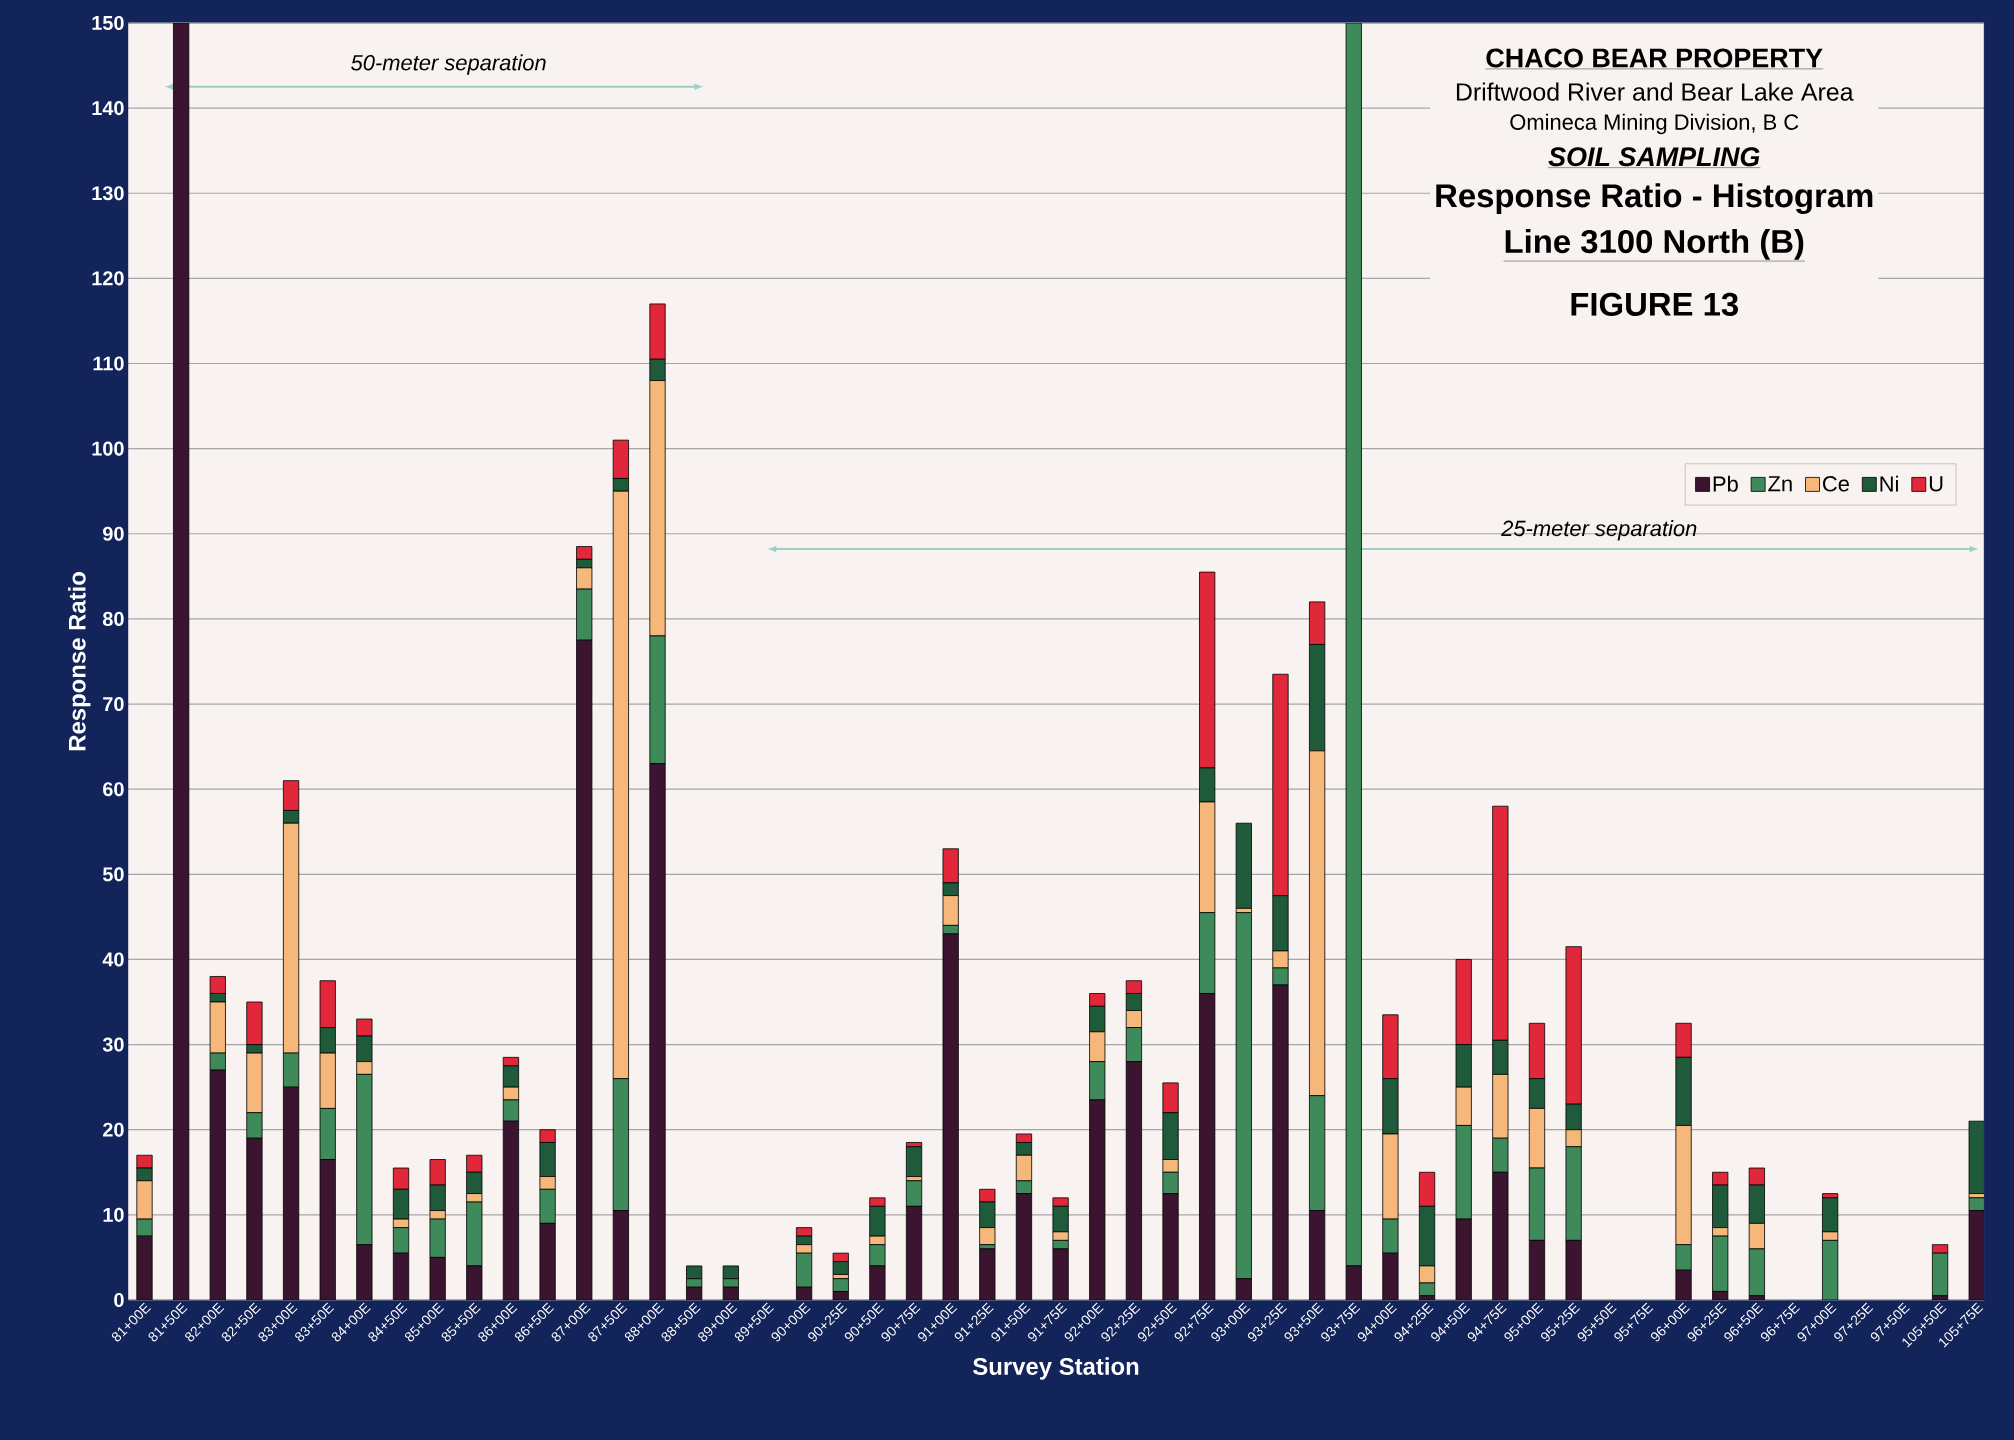 This screenshot has width=2014, height=1440. What do you see at coordinates (113, 704) in the screenshot?
I see `y-tick-label: 70` at bounding box center [113, 704].